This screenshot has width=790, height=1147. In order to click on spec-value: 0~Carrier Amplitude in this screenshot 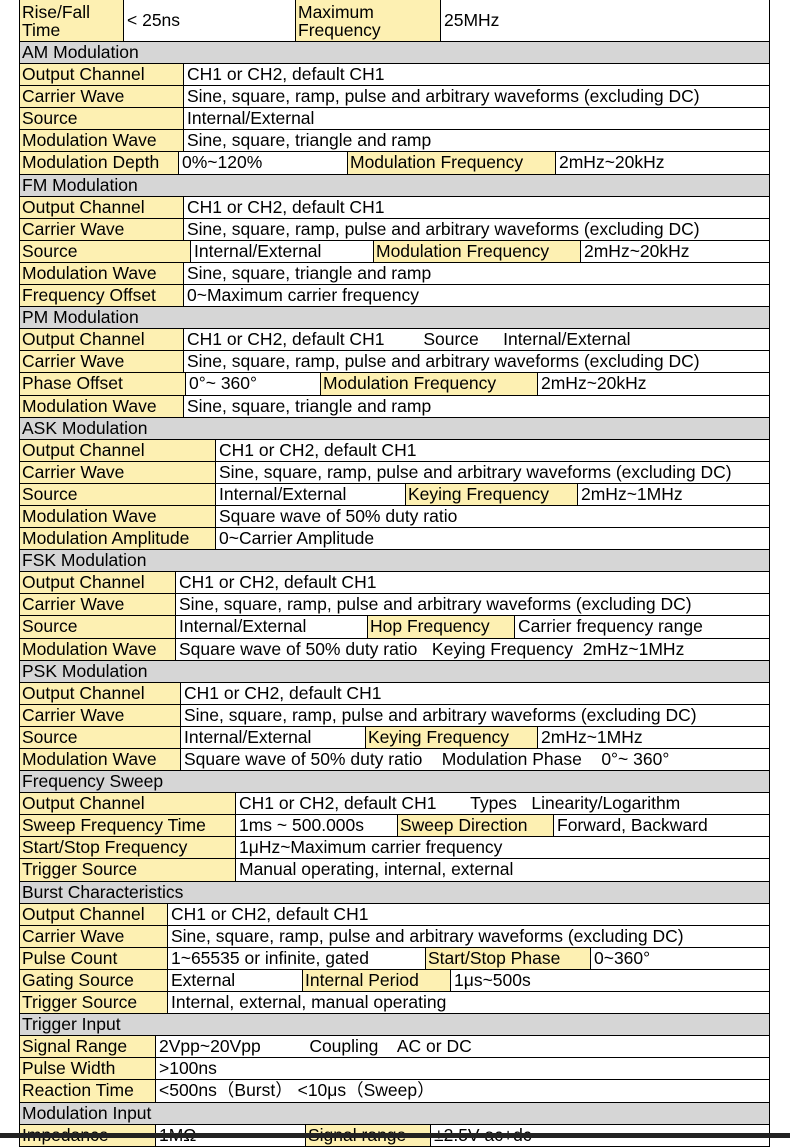, I will do `click(297, 538)`.